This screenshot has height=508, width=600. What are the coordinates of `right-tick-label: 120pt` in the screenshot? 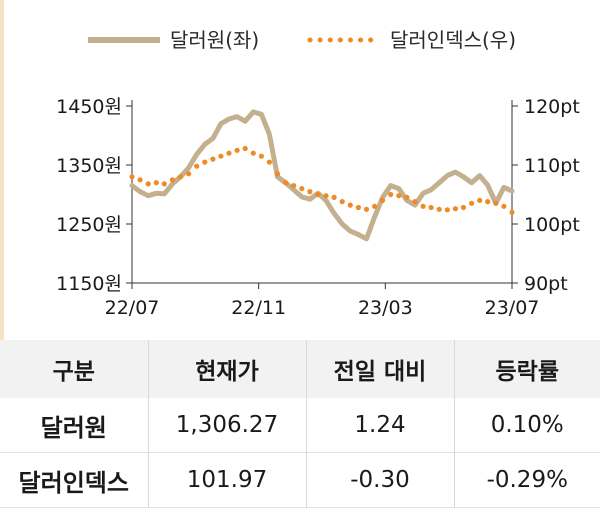 It's located at (552, 107).